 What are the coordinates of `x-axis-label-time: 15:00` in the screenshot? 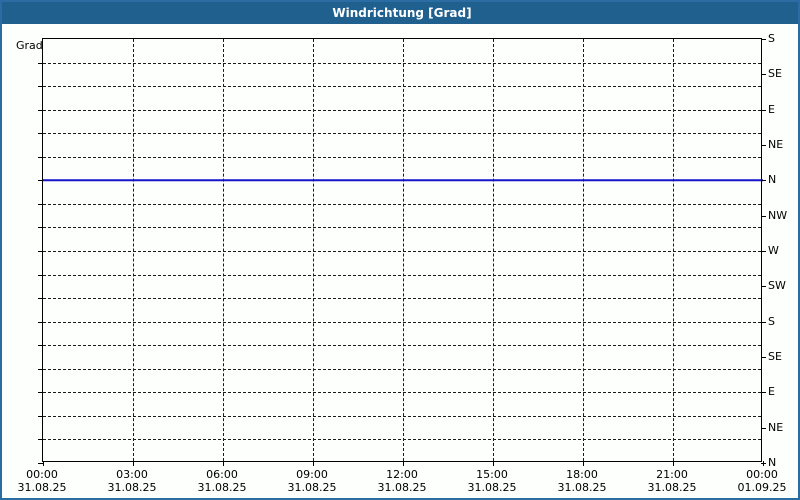 It's located at (492, 474).